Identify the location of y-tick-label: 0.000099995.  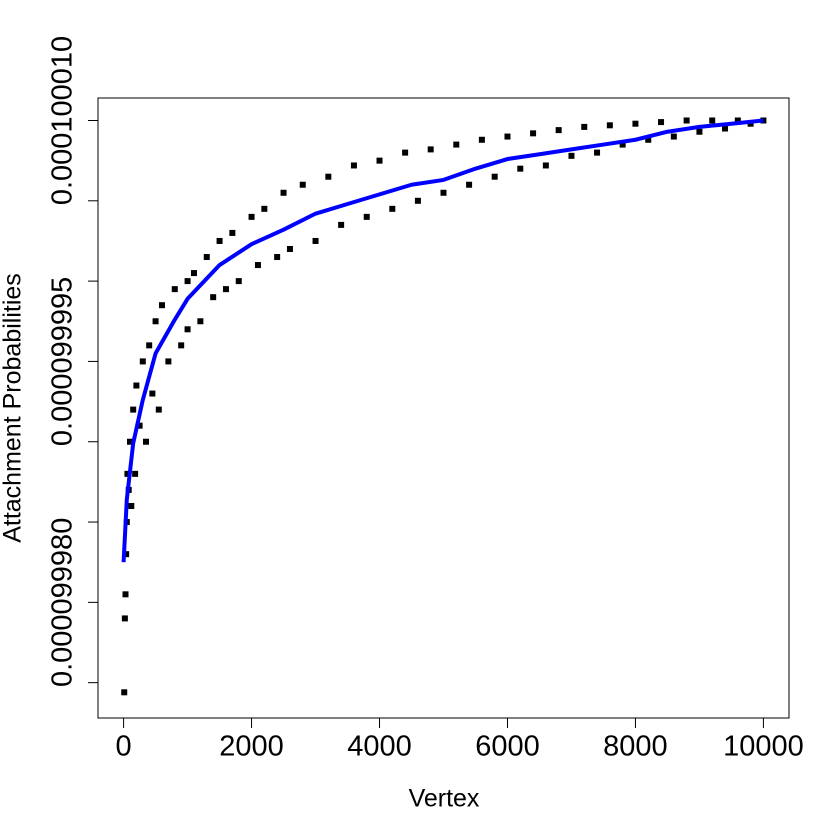
(63, 361).